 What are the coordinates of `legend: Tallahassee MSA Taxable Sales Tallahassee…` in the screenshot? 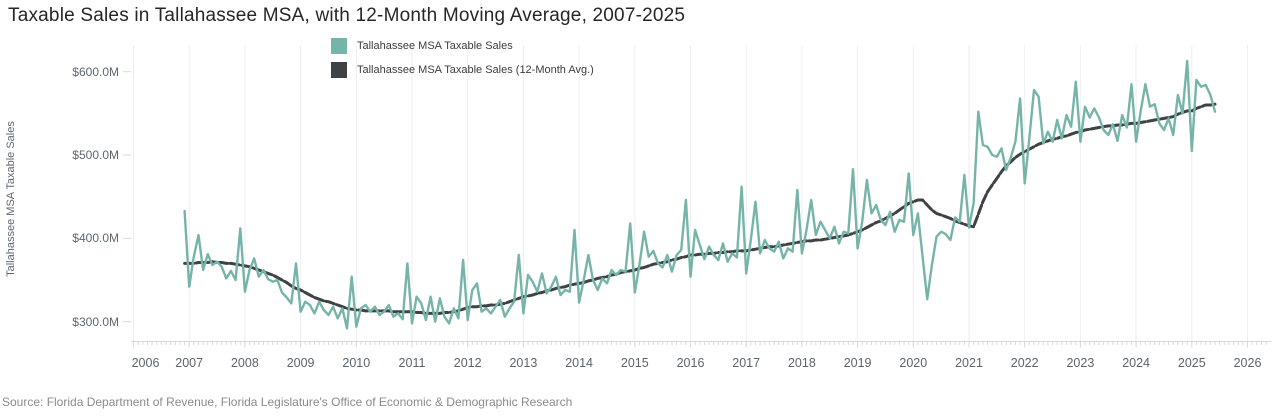 It's located at (462, 62).